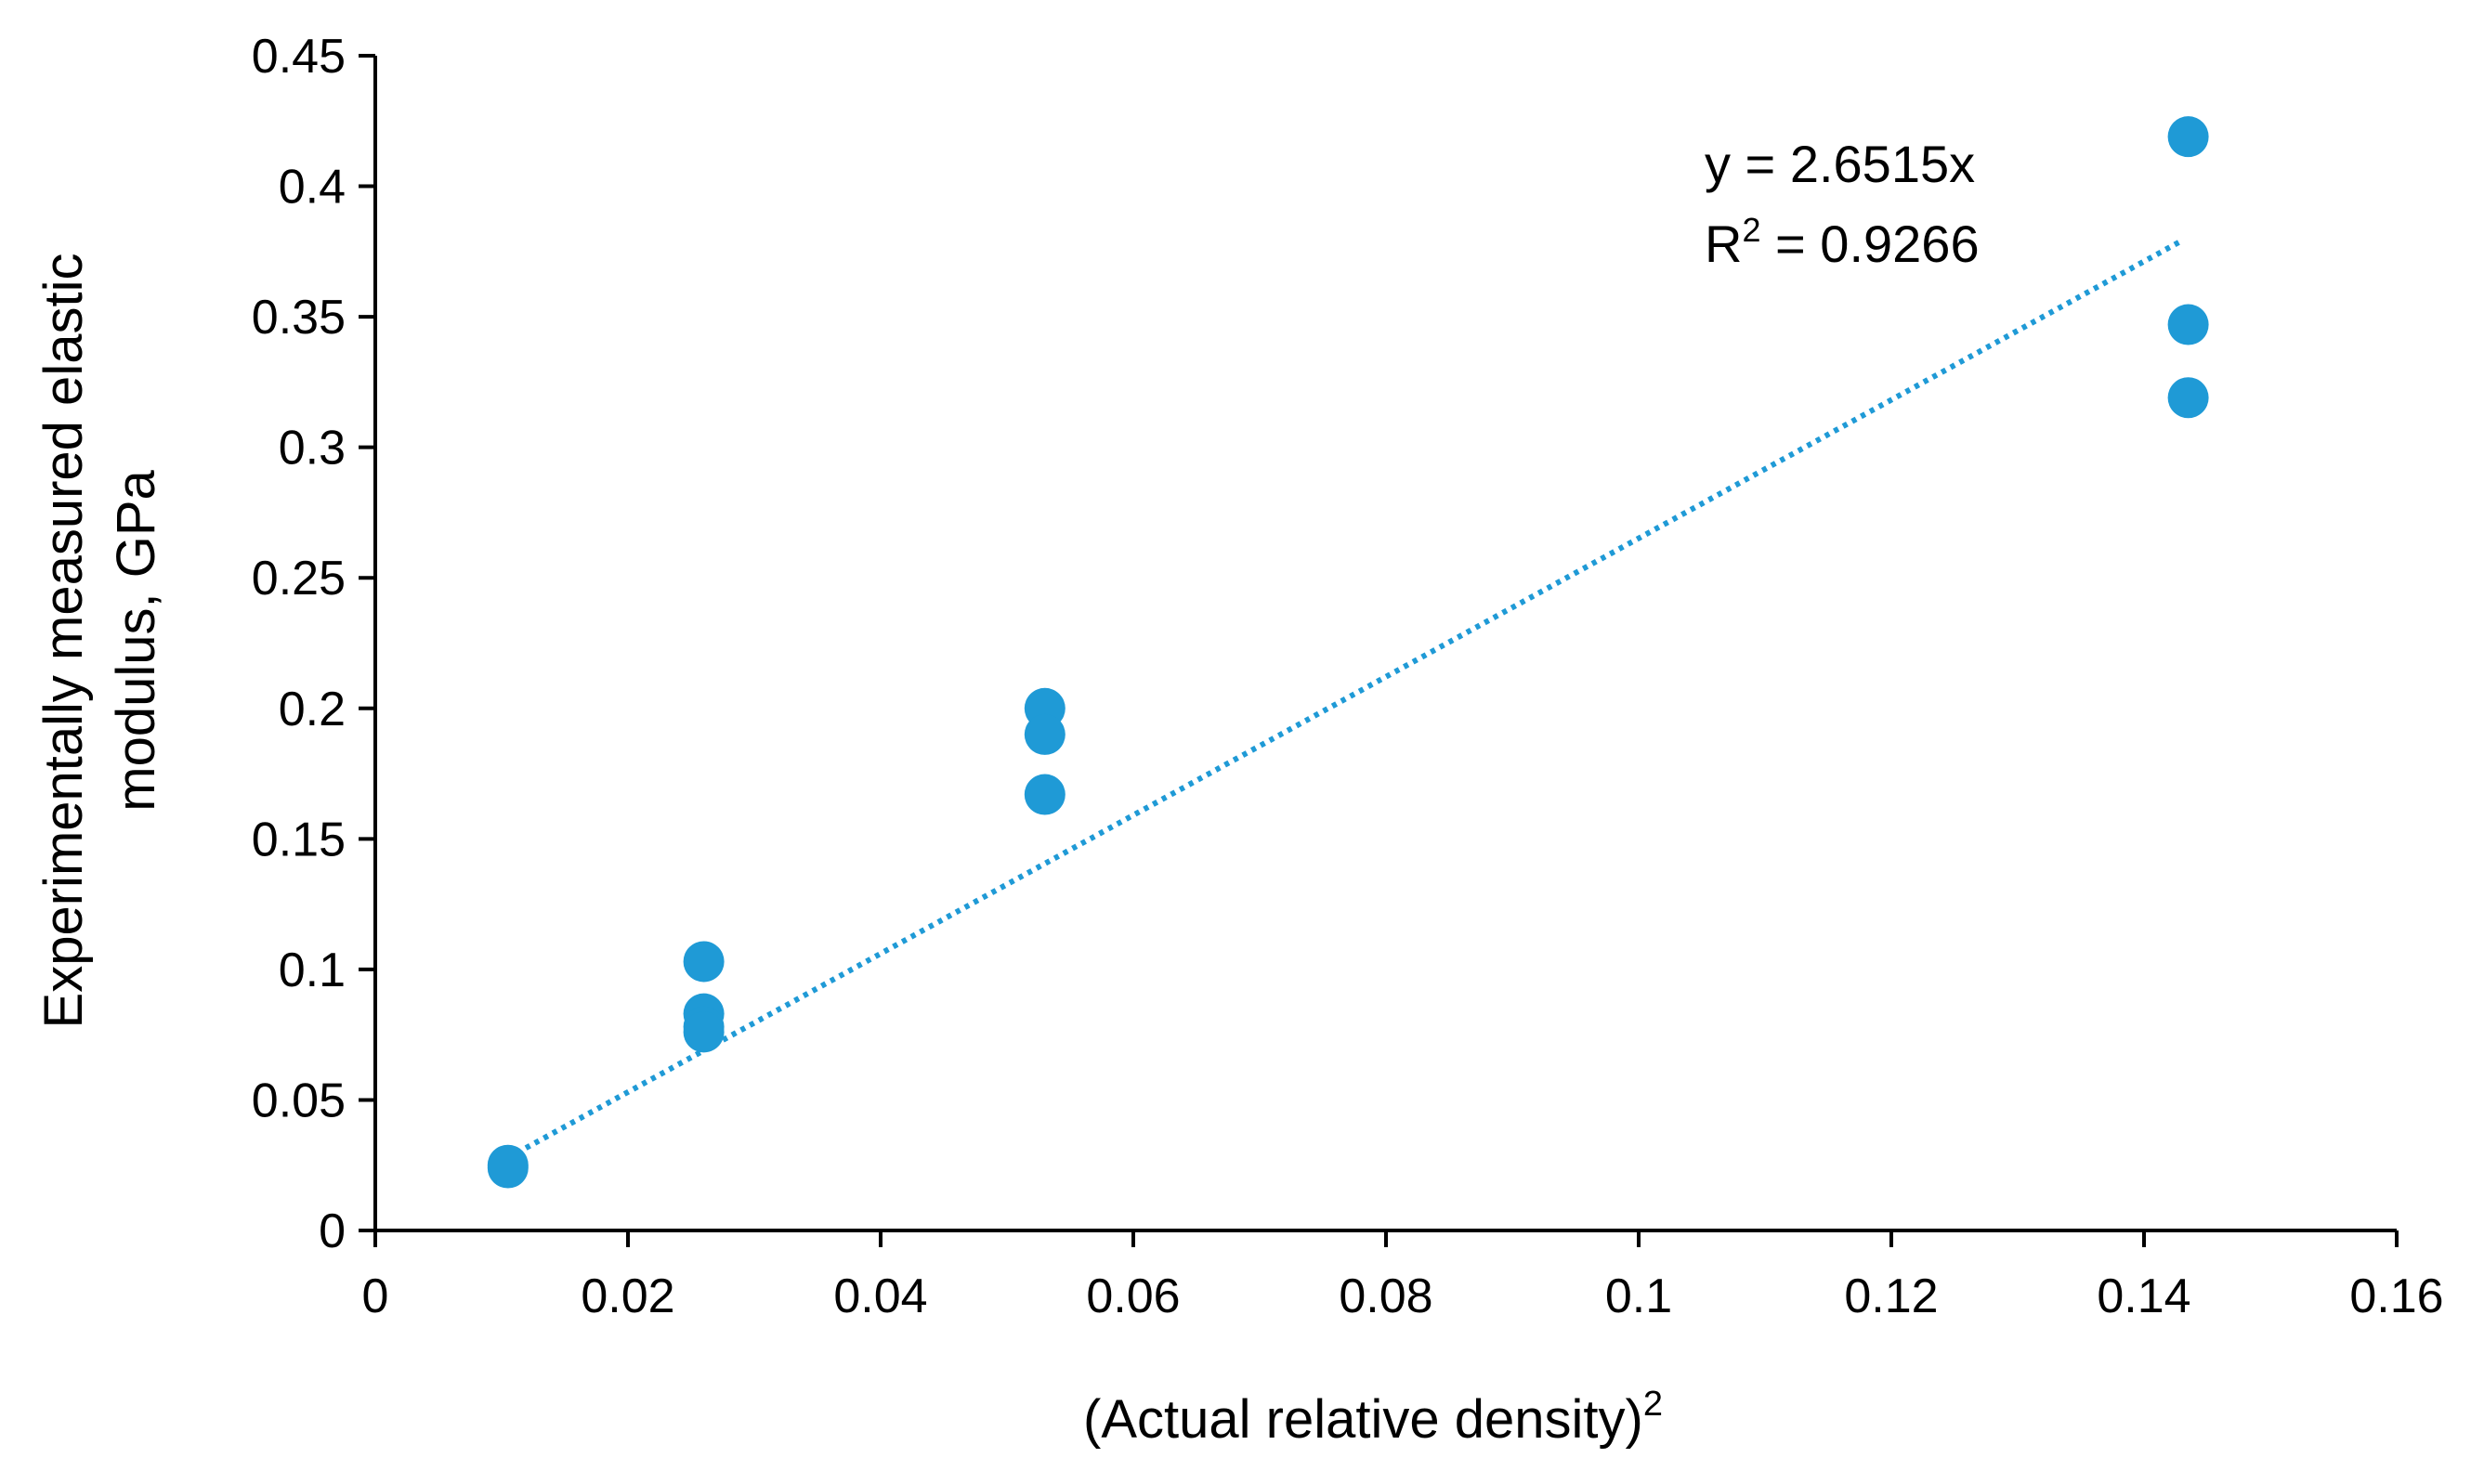  I want to click on y-axis-title-line1: Experimentally measured elastic, so click(63, 641).